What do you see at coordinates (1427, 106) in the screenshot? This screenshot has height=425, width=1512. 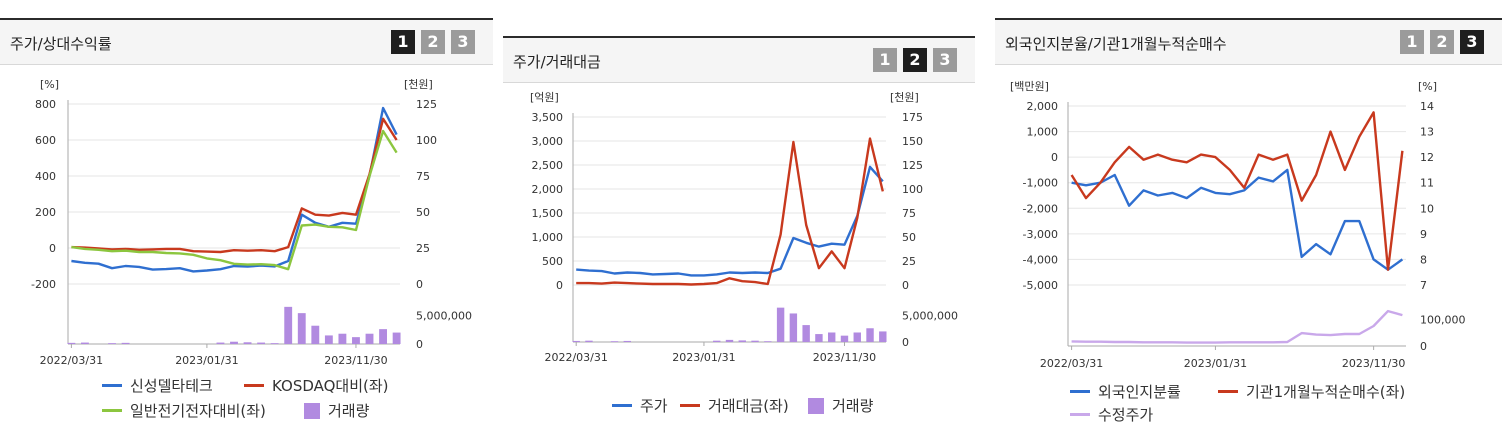 I see `right-tick-label: 14` at bounding box center [1427, 106].